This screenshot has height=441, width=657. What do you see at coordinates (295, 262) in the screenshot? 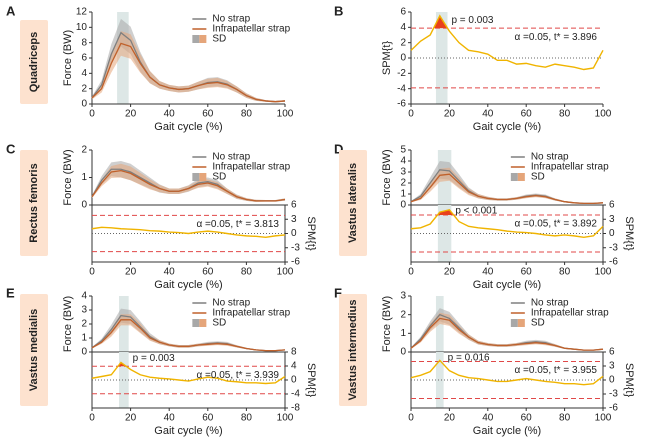
I see `y-tick-label: -6` at bounding box center [295, 262].